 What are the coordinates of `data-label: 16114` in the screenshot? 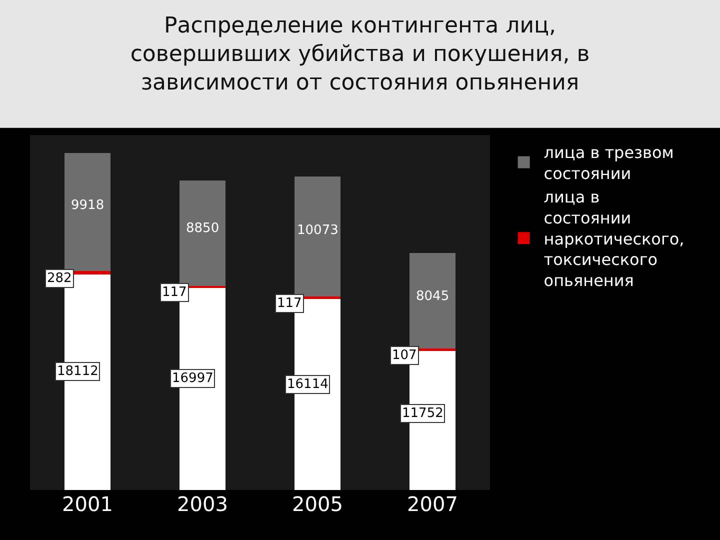 It's located at (307, 384).